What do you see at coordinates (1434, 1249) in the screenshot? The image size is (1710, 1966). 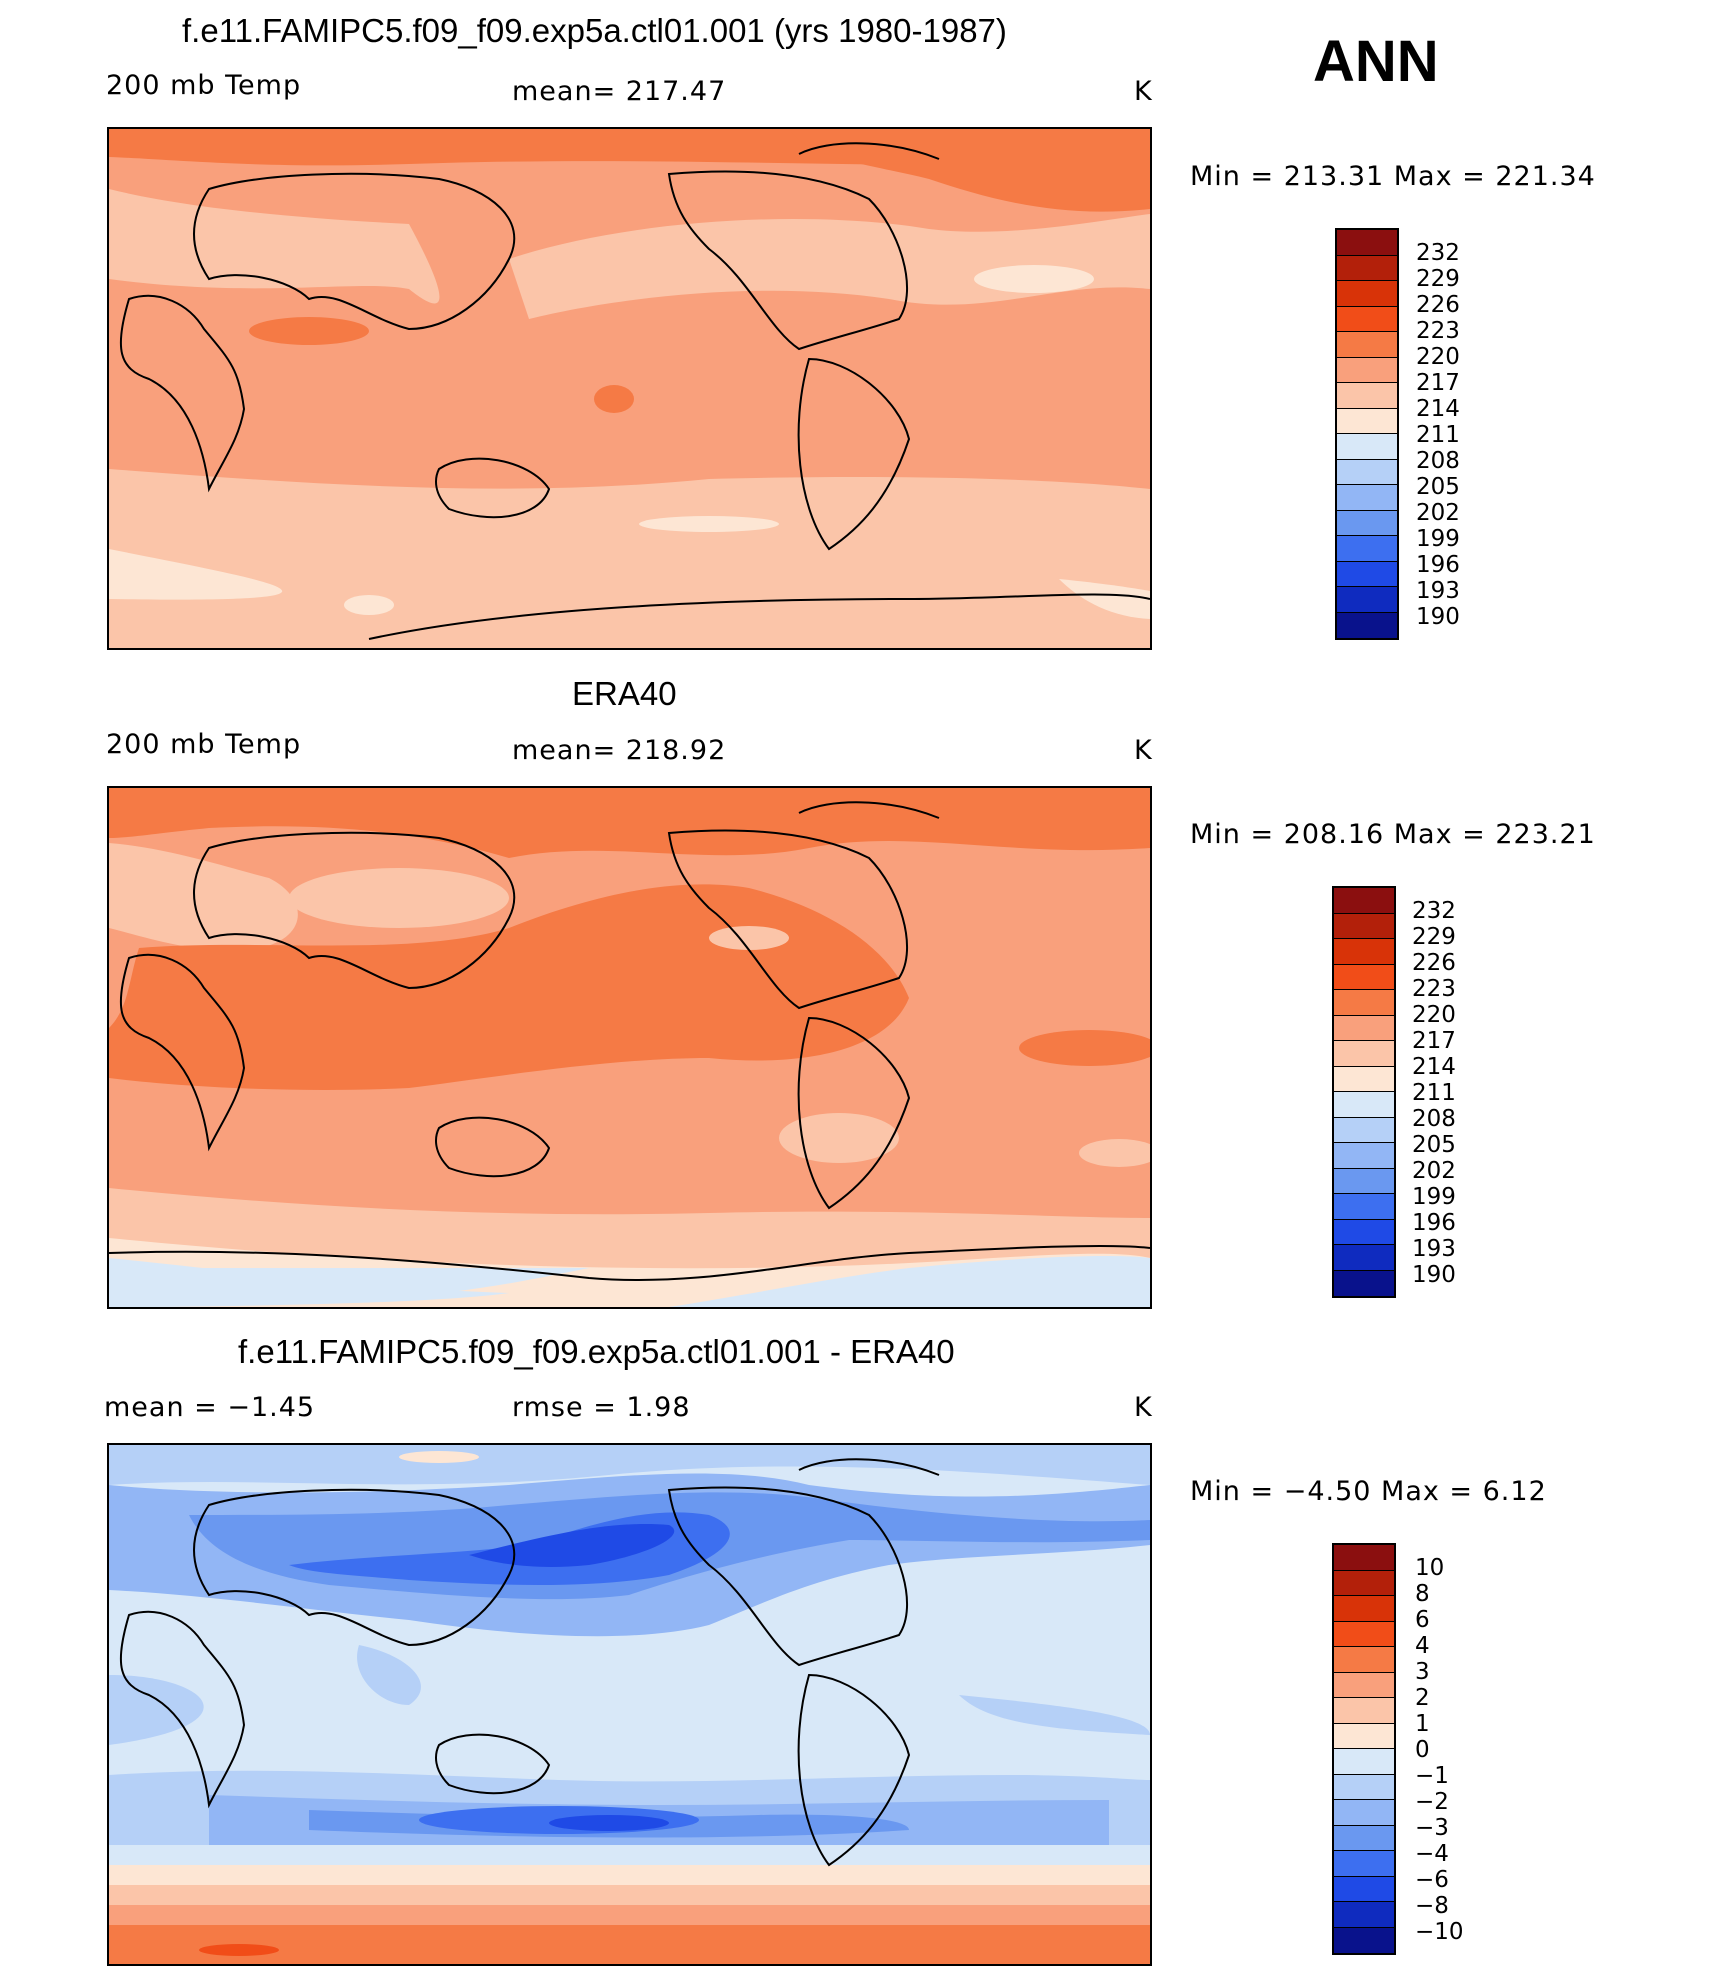 I see `panel-2-tick: 193` at bounding box center [1434, 1249].